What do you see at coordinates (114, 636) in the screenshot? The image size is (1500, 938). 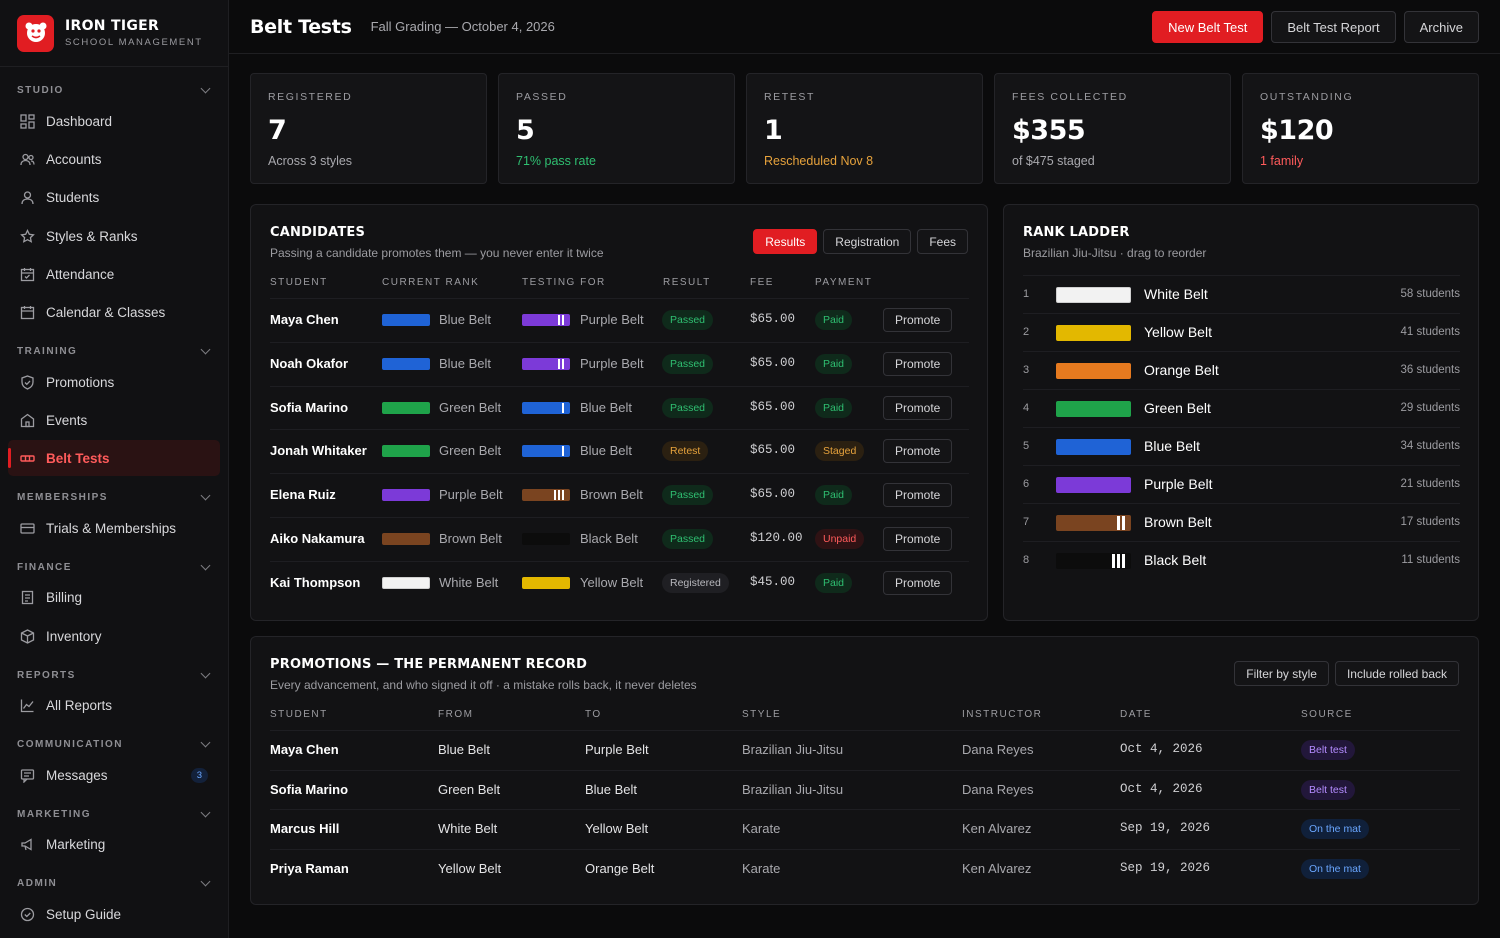 I see `sidebar-item-inventory: Inventory` at bounding box center [114, 636].